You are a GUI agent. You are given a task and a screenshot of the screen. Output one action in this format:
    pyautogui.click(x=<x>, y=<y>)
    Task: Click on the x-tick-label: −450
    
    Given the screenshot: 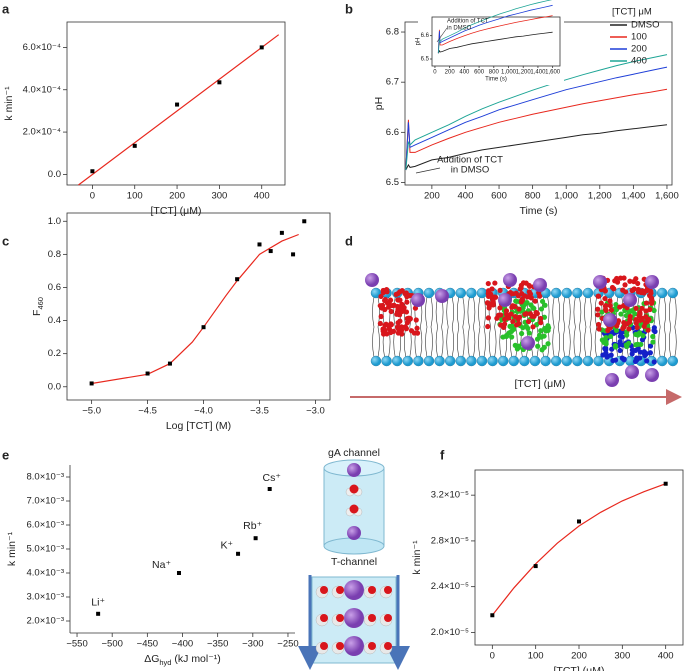 What is the action you would take?
    pyautogui.click(x=147, y=644)
    